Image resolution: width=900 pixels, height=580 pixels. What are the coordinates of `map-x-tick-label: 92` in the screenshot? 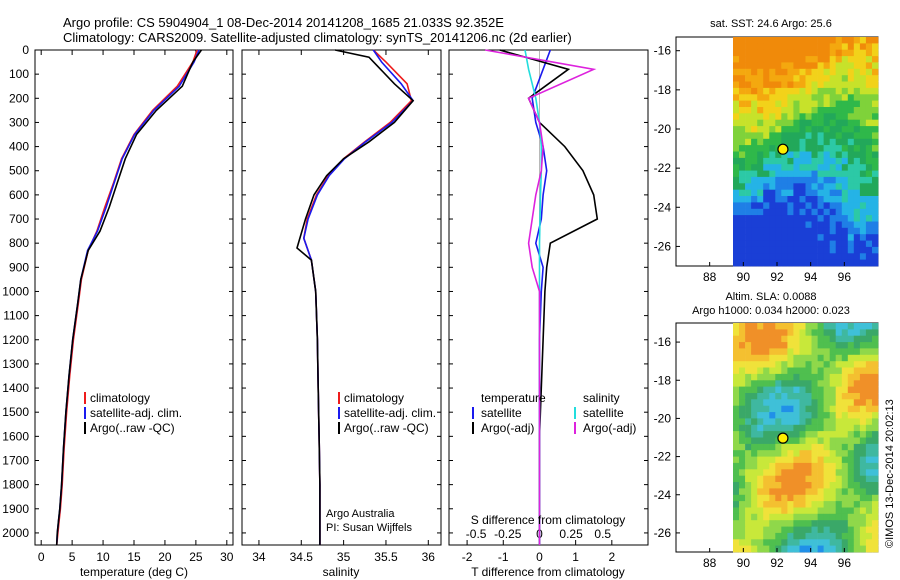 It's located at (777, 563).